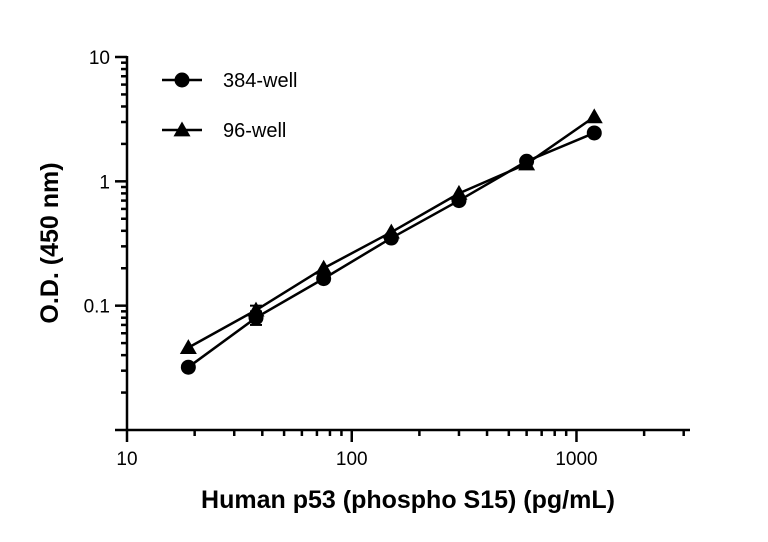 The image size is (768, 542). I want to click on y-tick-label: 1, so click(104, 182).